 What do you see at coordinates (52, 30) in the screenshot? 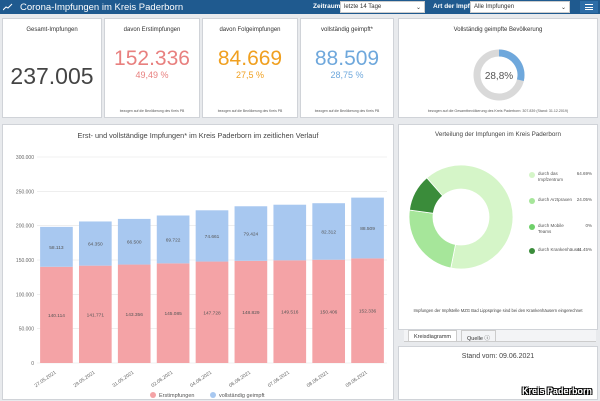
I see `kpi-title: Gesamt-Impfungen` at bounding box center [52, 30].